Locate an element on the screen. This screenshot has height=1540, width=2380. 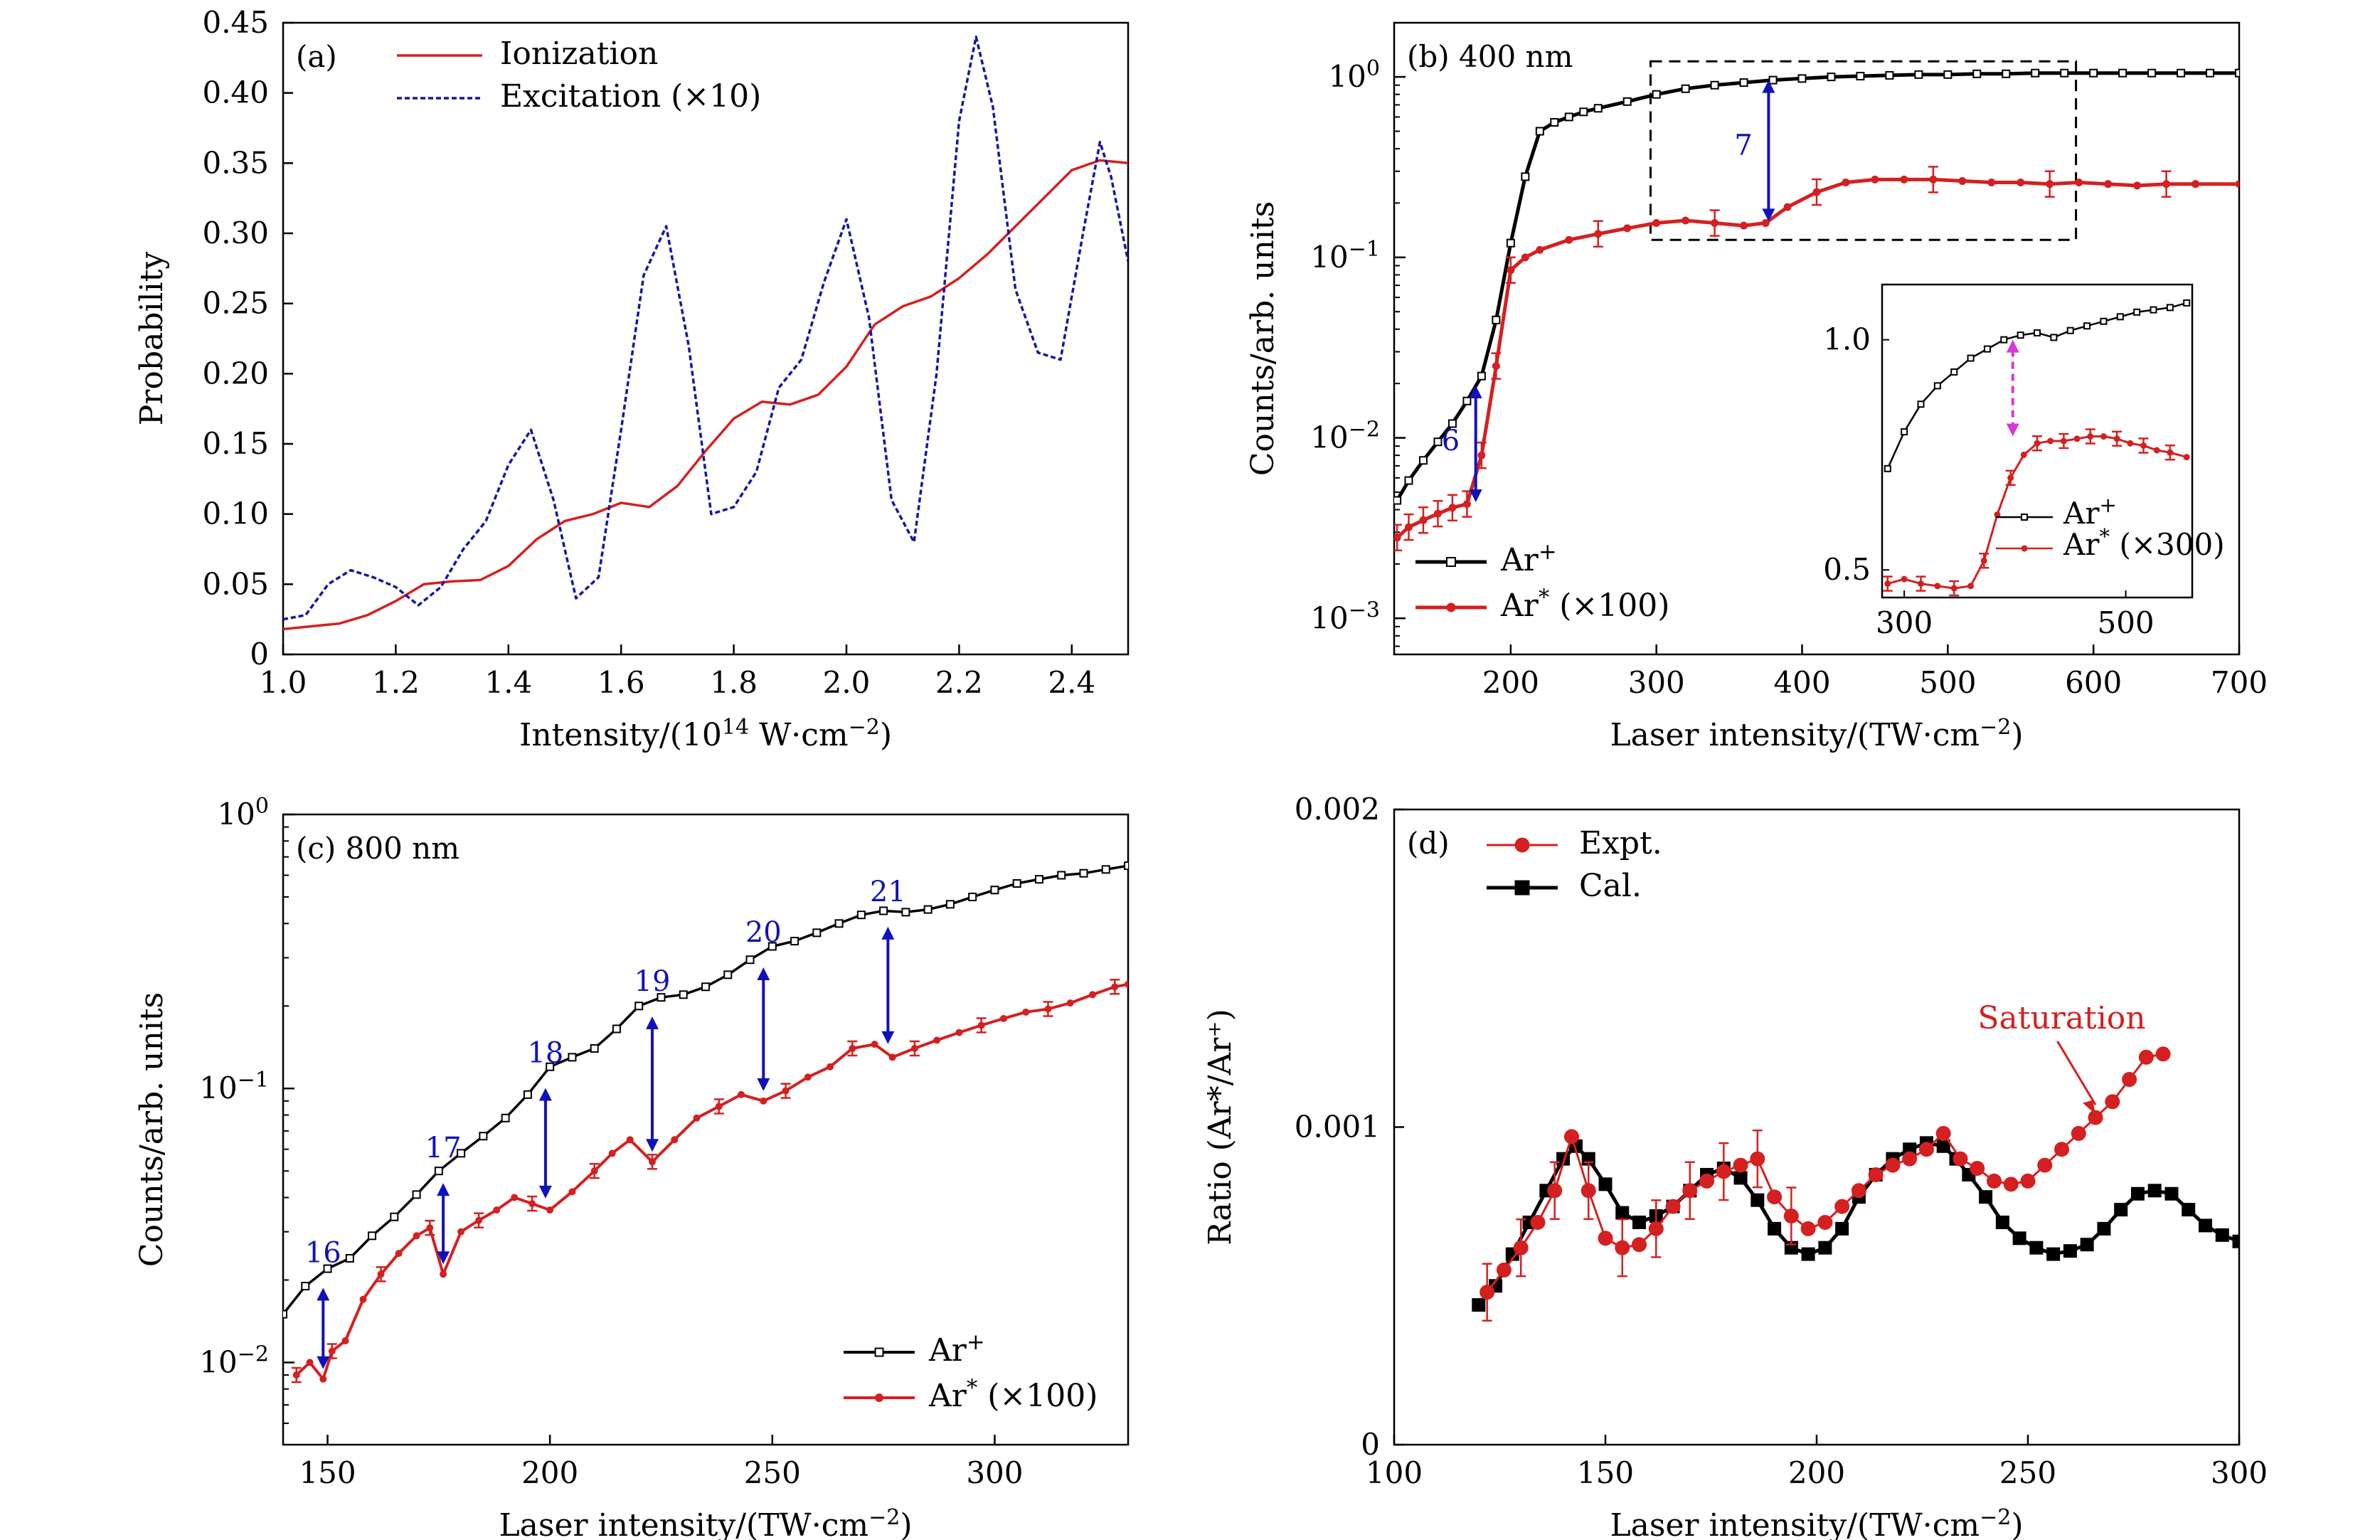
d-xtick-label: 300 is located at coordinates (2239, 1472).